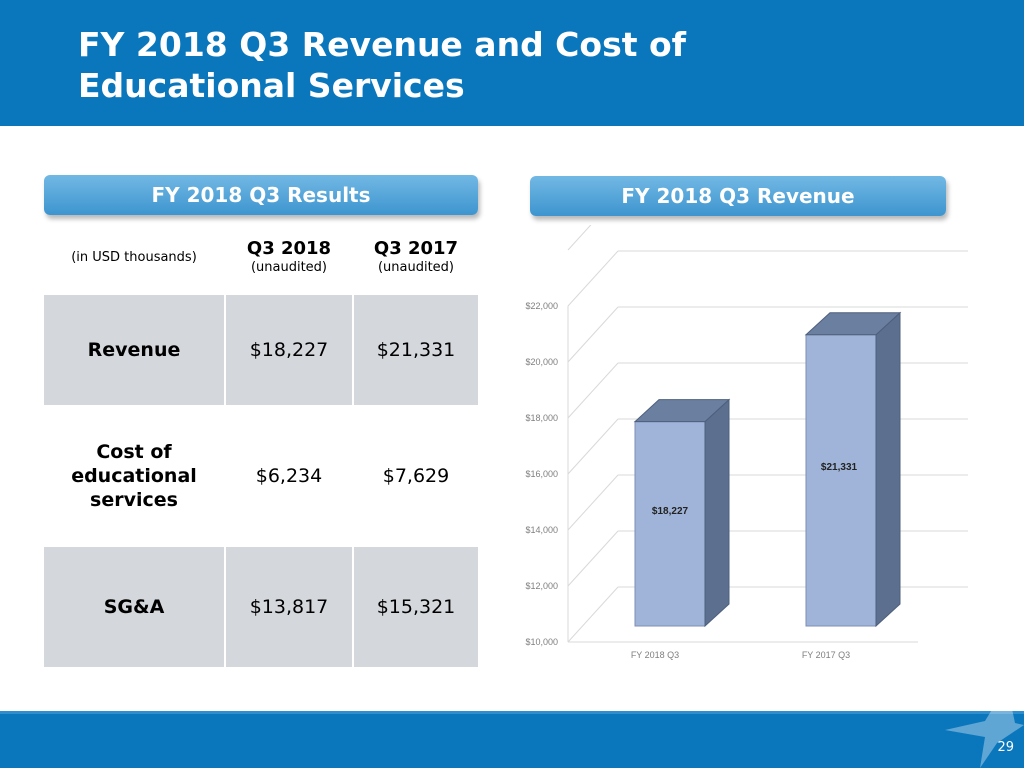  What do you see at coordinates (541, 306) in the screenshot?
I see `y-tick-label: $22,000` at bounding box center [541, 306].